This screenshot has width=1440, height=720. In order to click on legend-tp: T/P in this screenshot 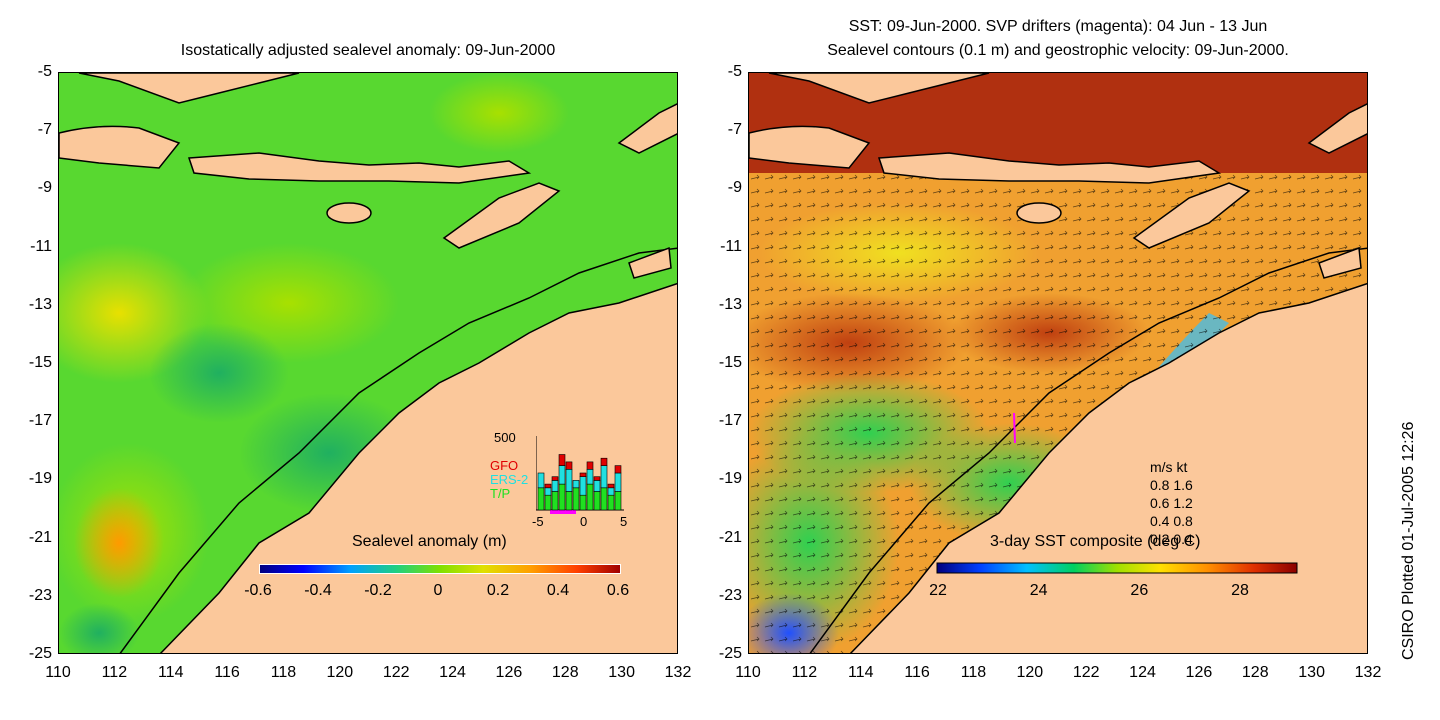, I will do `click(500, 493)`.